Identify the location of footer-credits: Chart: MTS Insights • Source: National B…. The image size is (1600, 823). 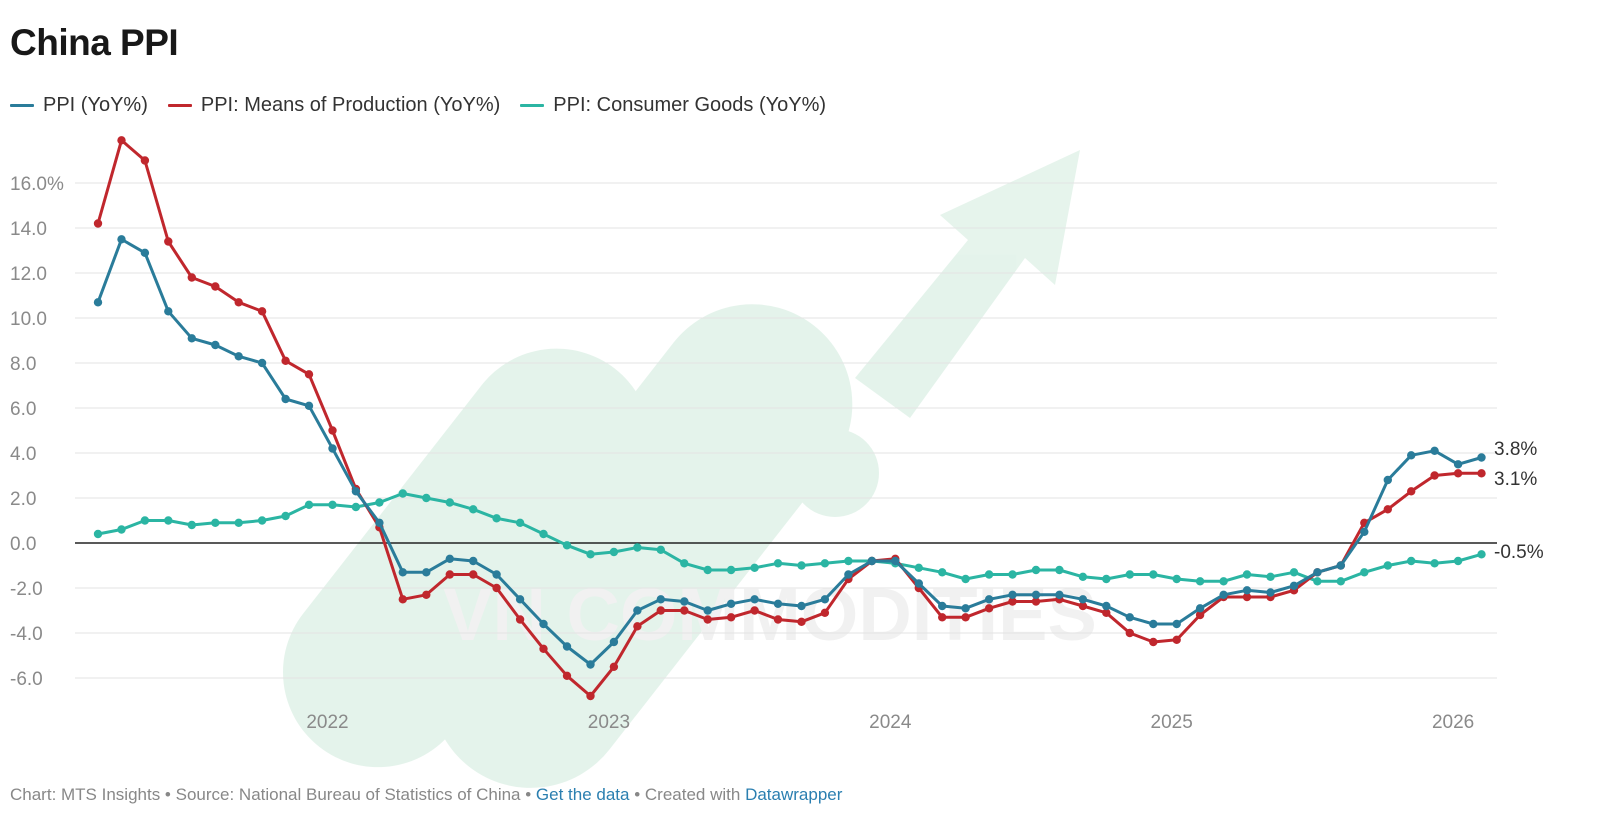
(273, 794).